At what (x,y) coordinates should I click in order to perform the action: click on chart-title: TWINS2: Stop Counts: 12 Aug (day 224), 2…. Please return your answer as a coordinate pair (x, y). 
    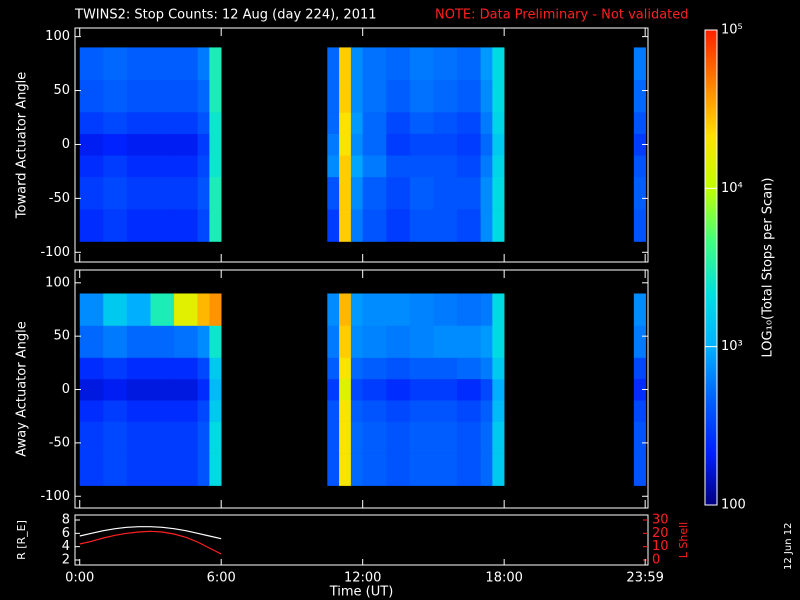
    Looking at the image, I should click on (225, 15).